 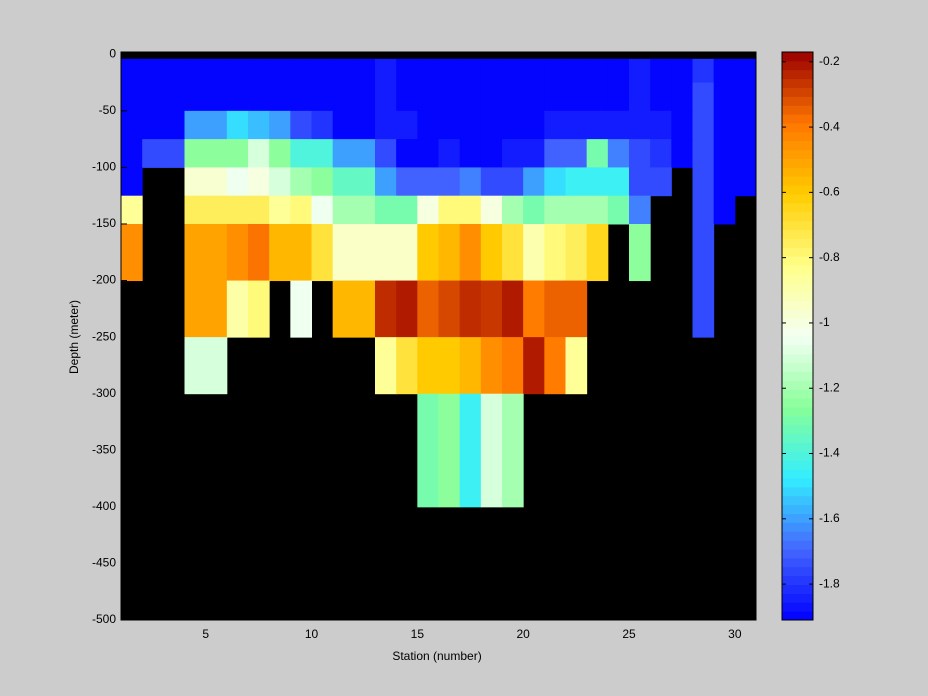 What do you see at coordinates (735, 634) in the screenshot?
I see `x-tick-label: 30` at bounding box center [735, 634].